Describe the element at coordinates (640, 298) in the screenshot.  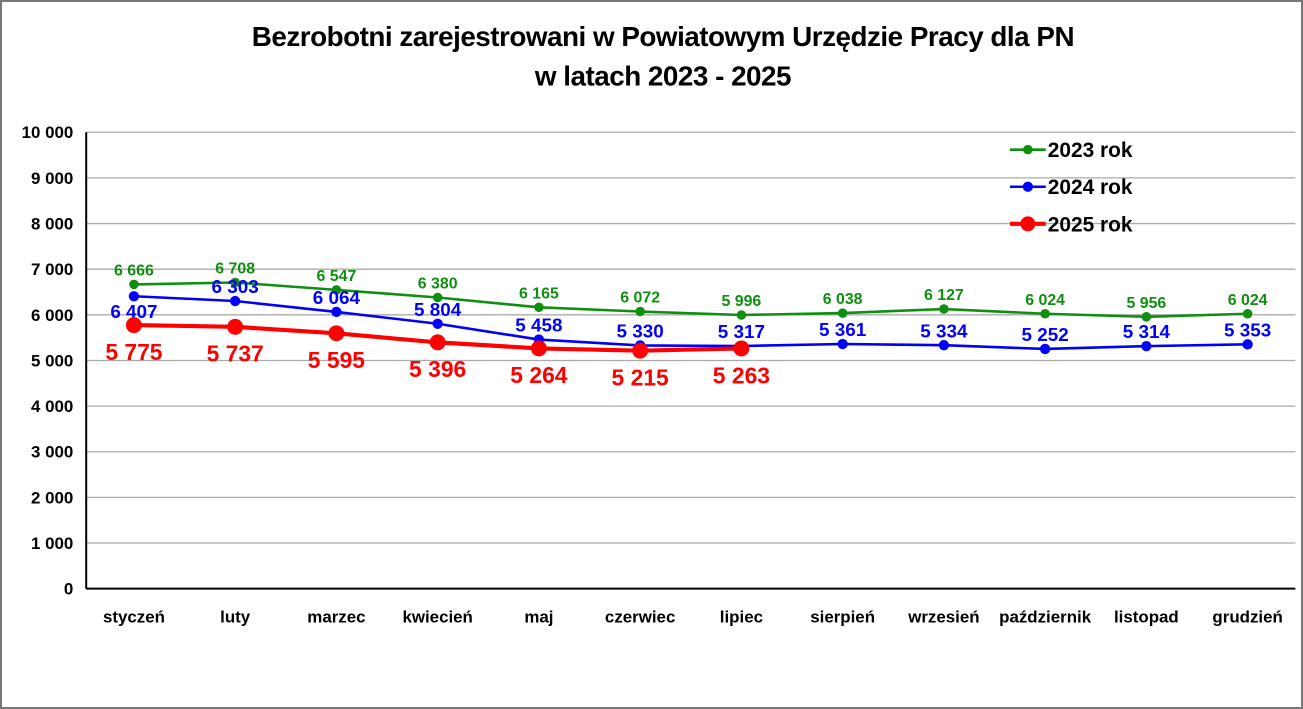
I see `data-point-label: 6 072` at that location.